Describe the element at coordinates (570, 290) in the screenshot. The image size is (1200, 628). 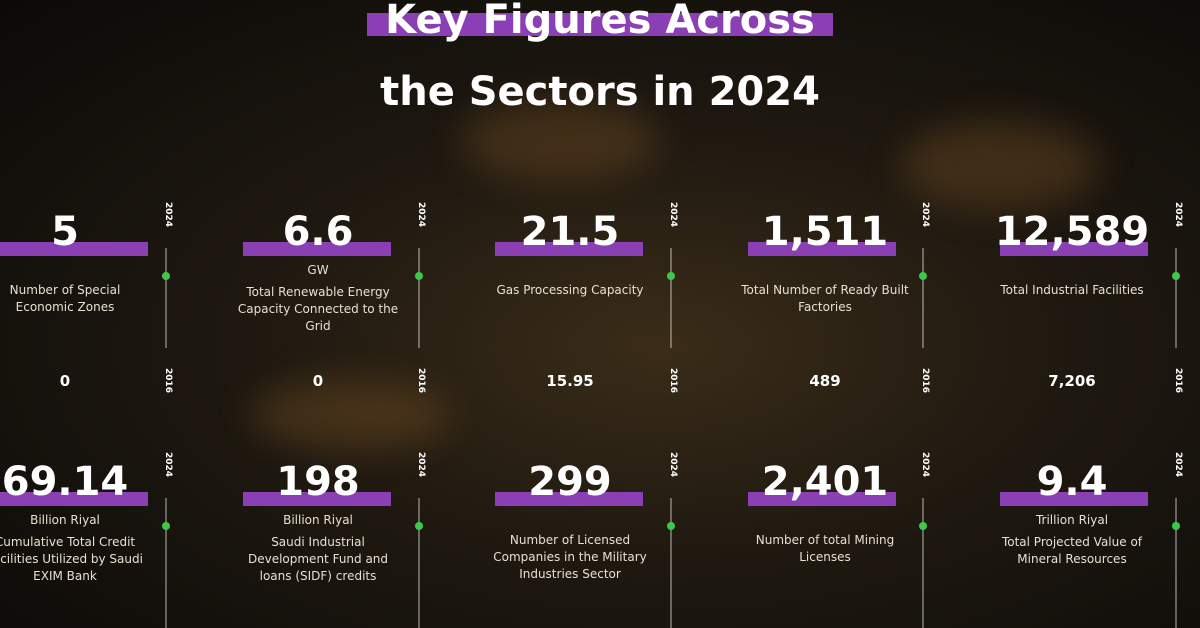
I see `description: Gas Processing Capacity` at that location.